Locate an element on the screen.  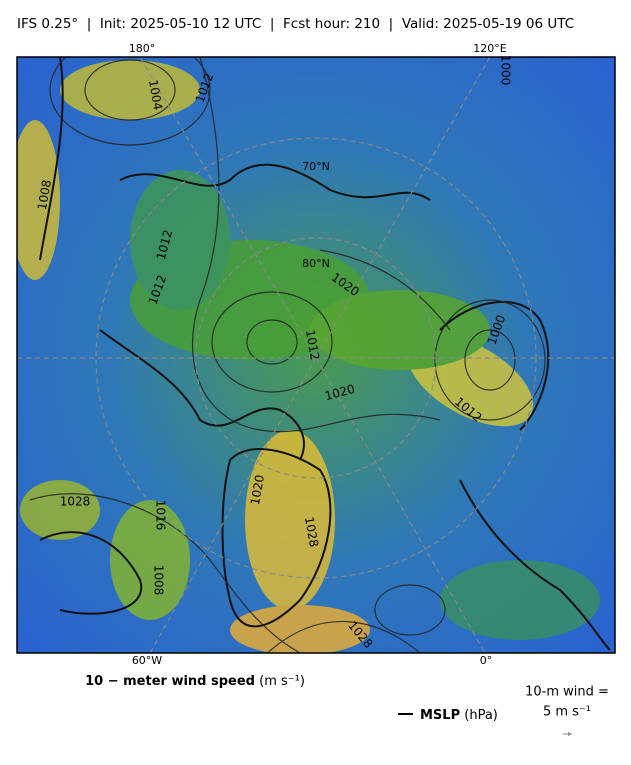
wind-key-title: 10-m wind = is located at coordinates (567, 692).